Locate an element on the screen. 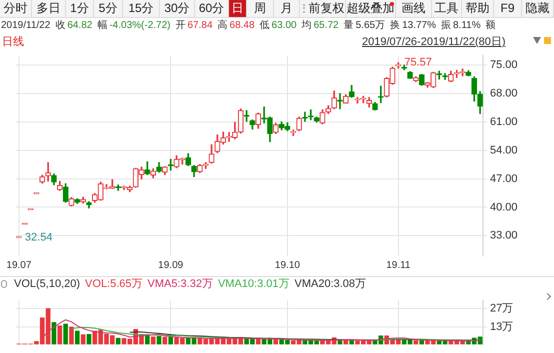 This screenshot has height=353, width=554. text: 64.82 is located at coordinates (79, 26).